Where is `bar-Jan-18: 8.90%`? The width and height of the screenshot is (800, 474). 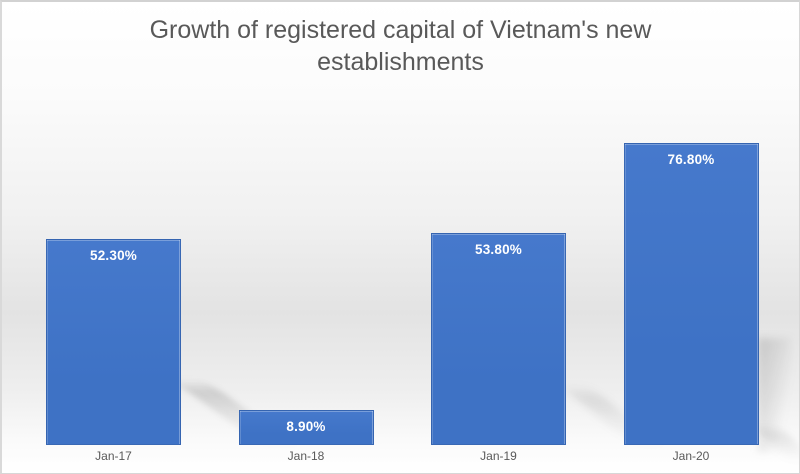
bar-Jan-18: 8.90% is located at coordinates (306, 427).